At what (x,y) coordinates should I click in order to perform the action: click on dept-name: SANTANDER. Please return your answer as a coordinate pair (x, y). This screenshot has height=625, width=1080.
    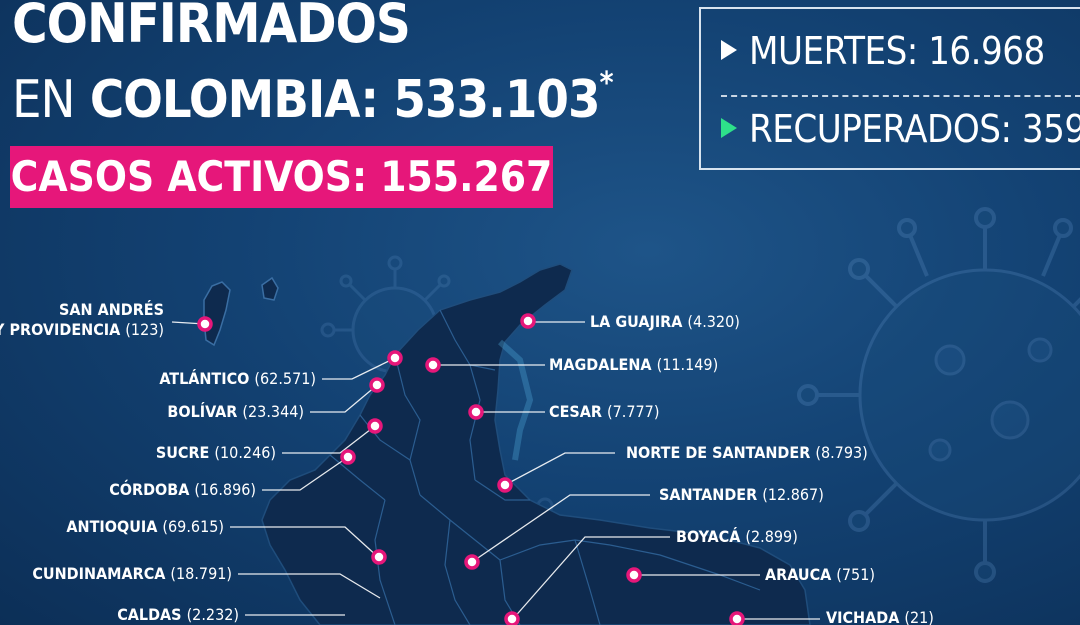
    Looking at the image, I should click on (708, 494).